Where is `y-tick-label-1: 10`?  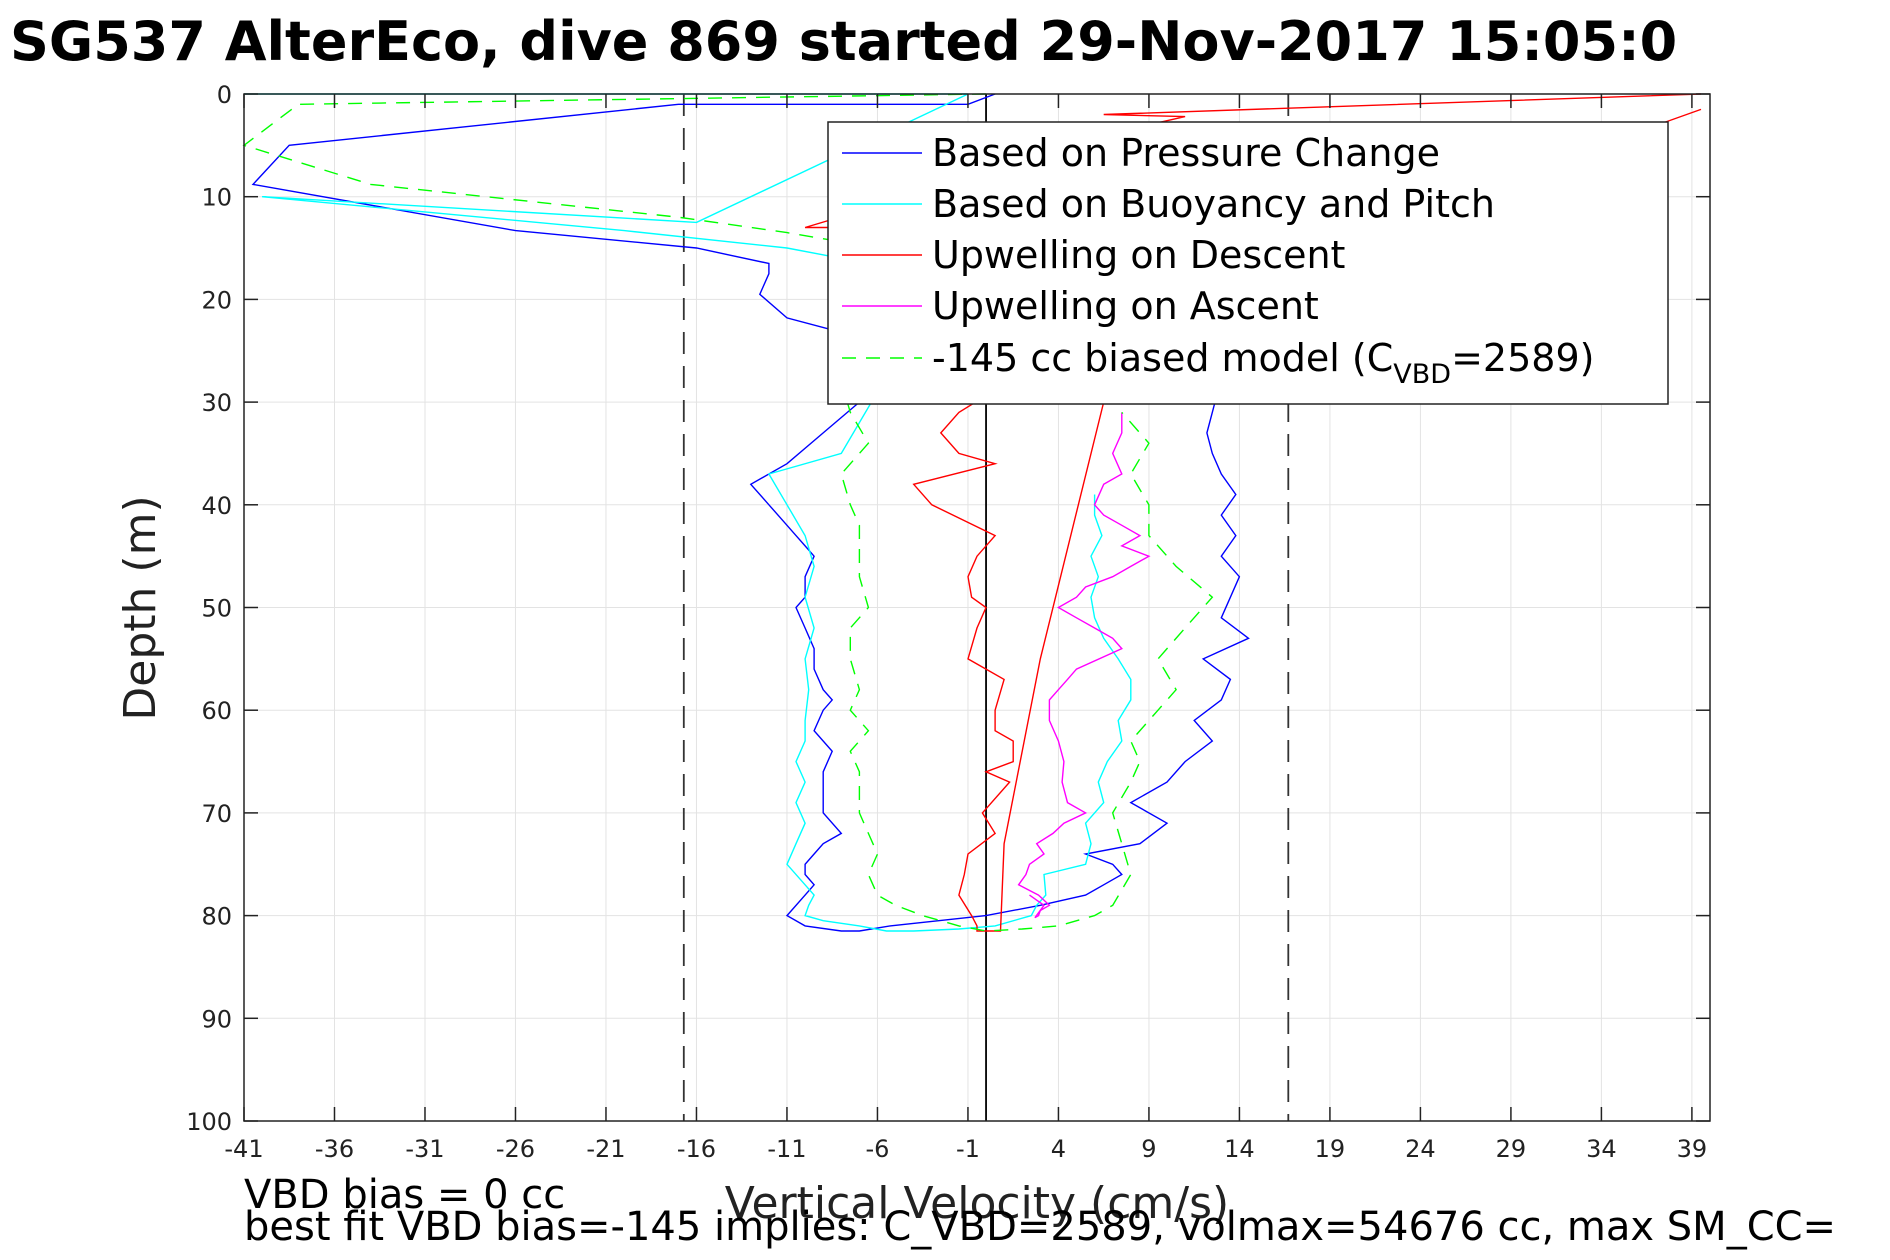
y-tick-label-1: 10 is located at coordinates (216, 198).